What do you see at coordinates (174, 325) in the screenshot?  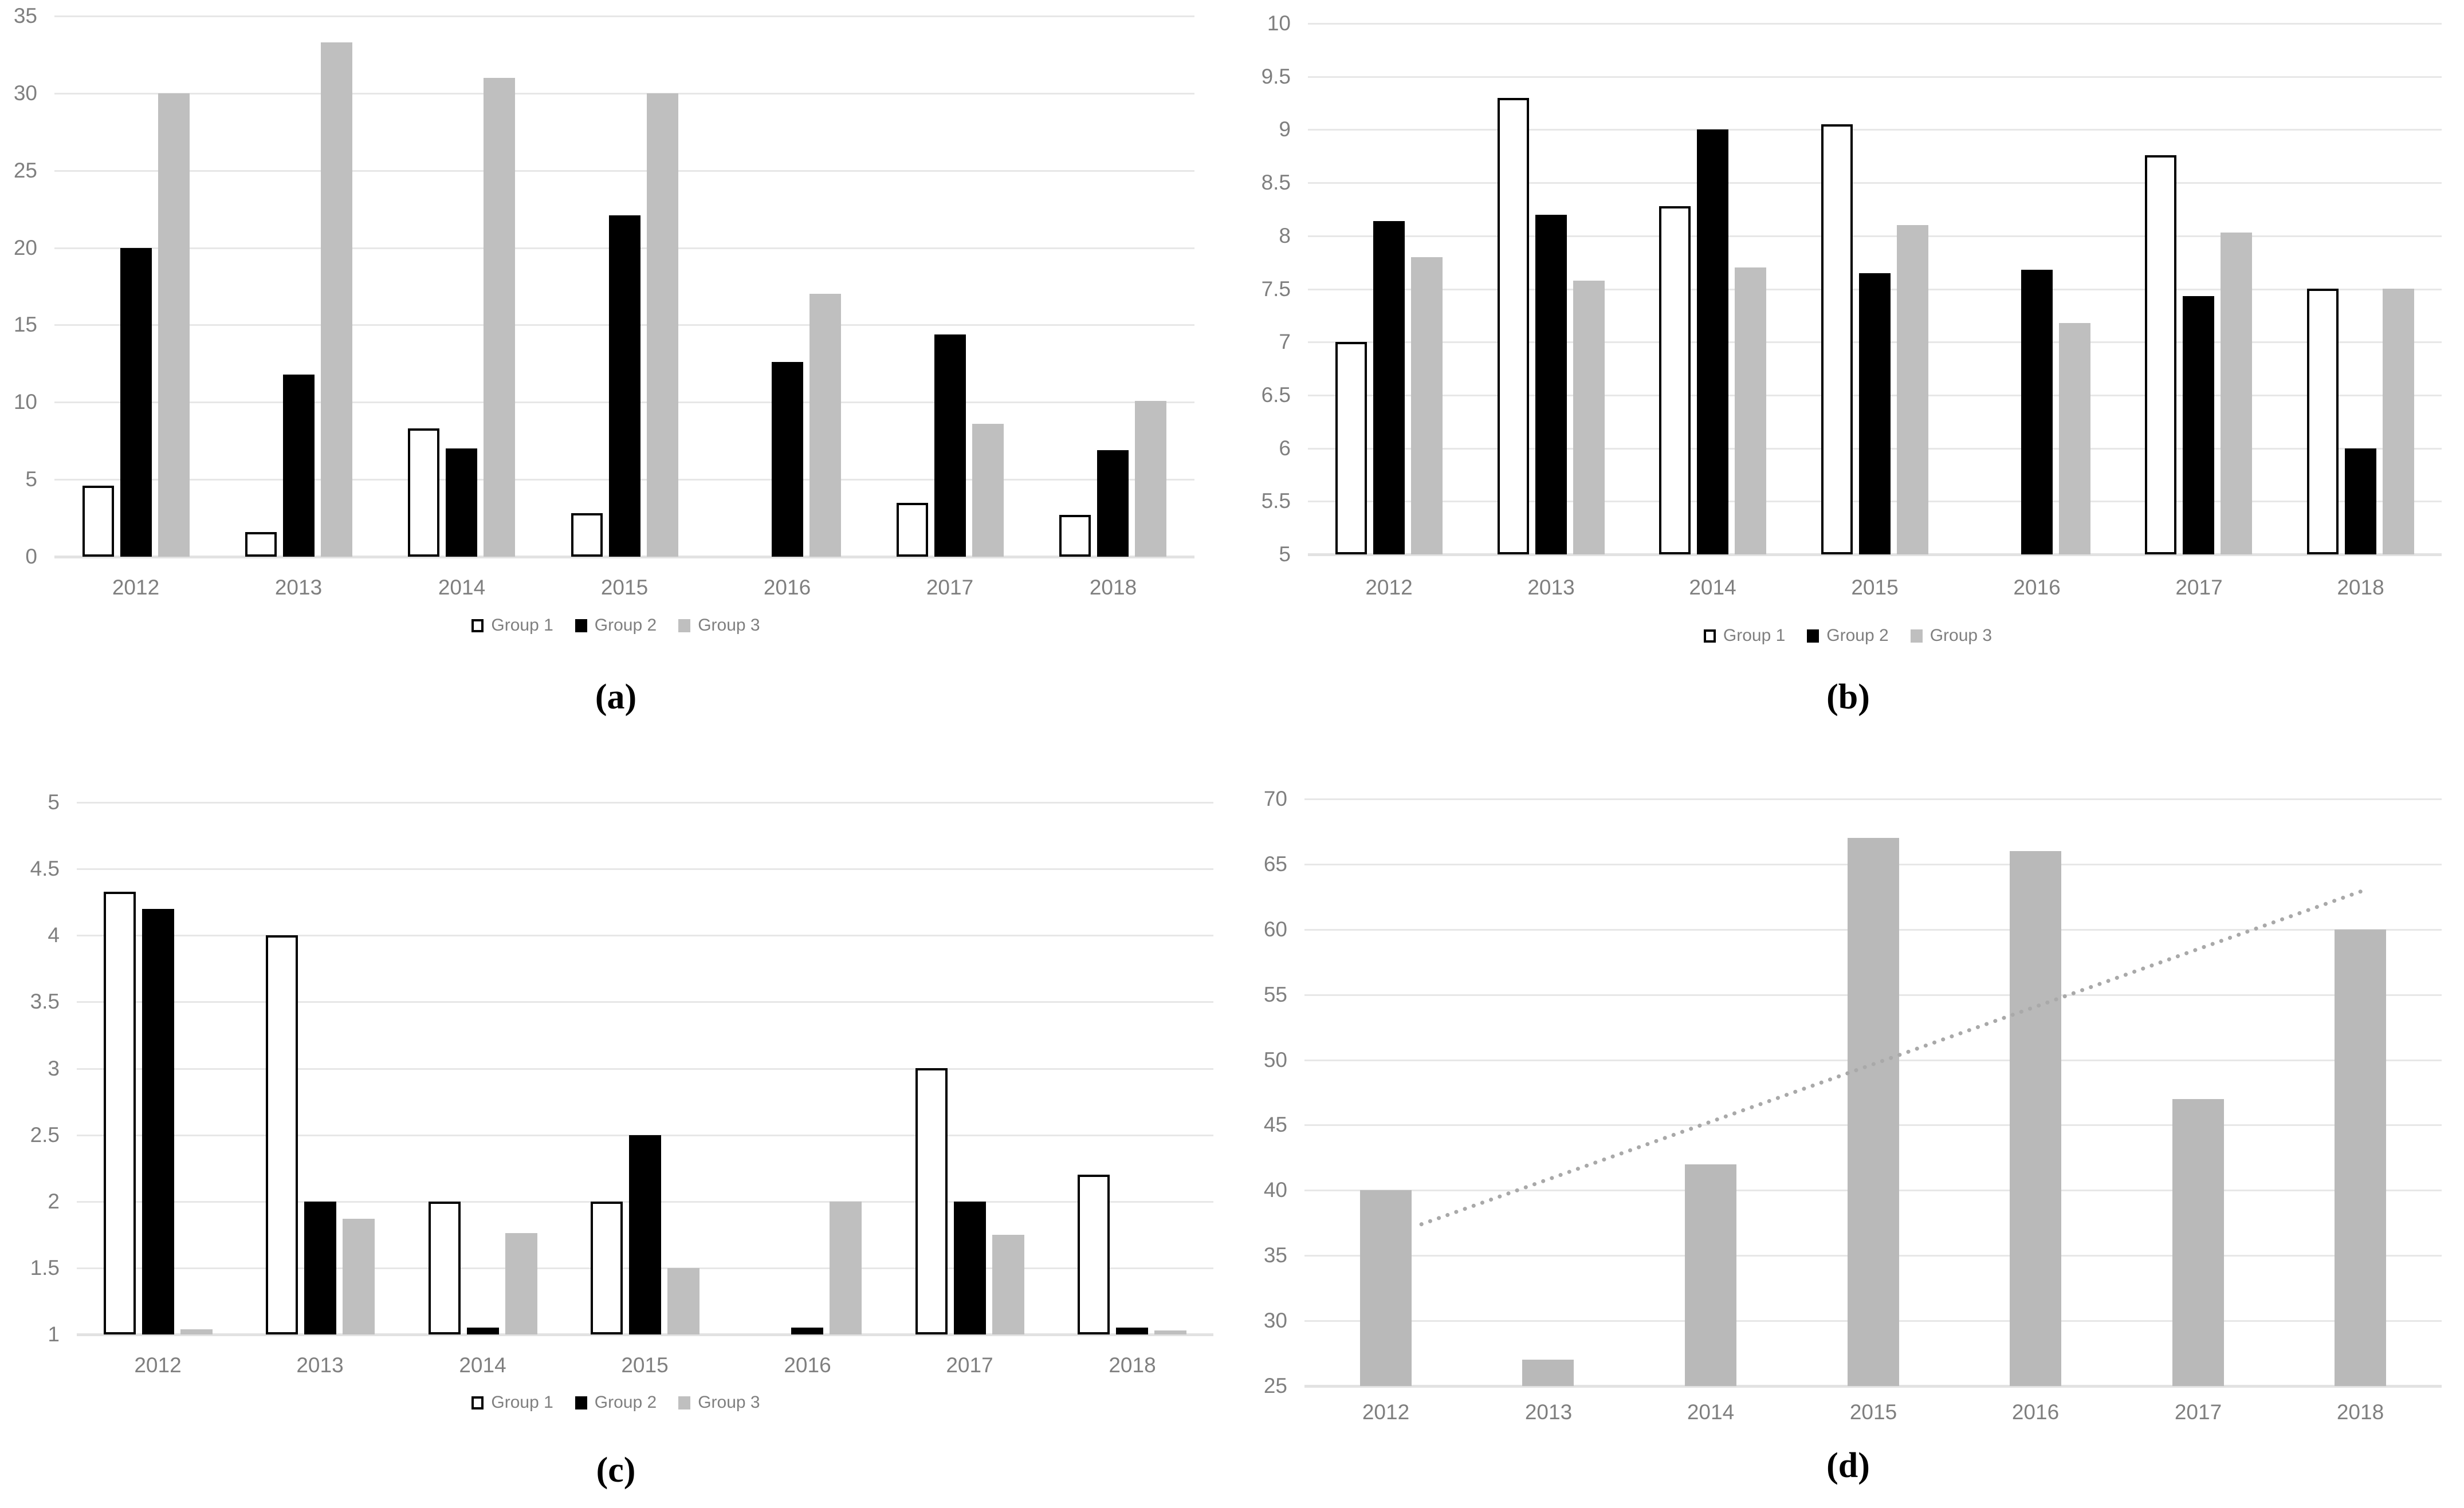 I see `bar-a-group-3-2012` at bounding box center [174, 325].